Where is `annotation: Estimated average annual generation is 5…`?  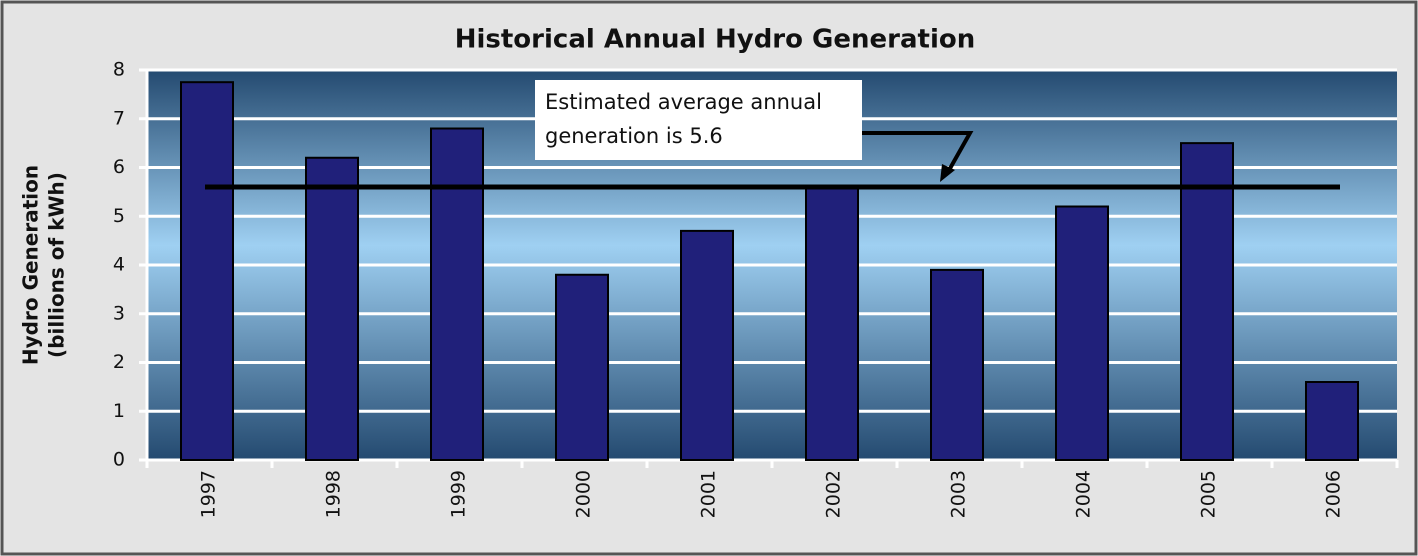
annotation: Estimated average annual generation is 5… is located at coordinates (754, 131).